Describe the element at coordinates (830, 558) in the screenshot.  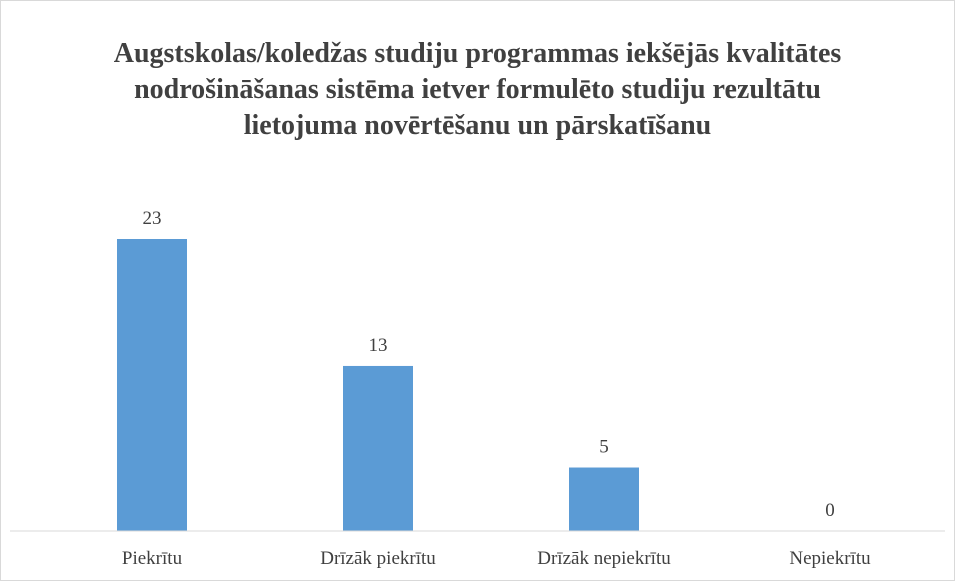
I see `x-tick-label: Nepiekrītu` at that location.